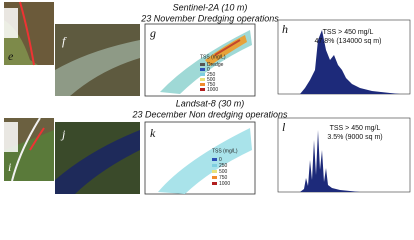  I want to click on panel-letter: i, so click(9, 167).